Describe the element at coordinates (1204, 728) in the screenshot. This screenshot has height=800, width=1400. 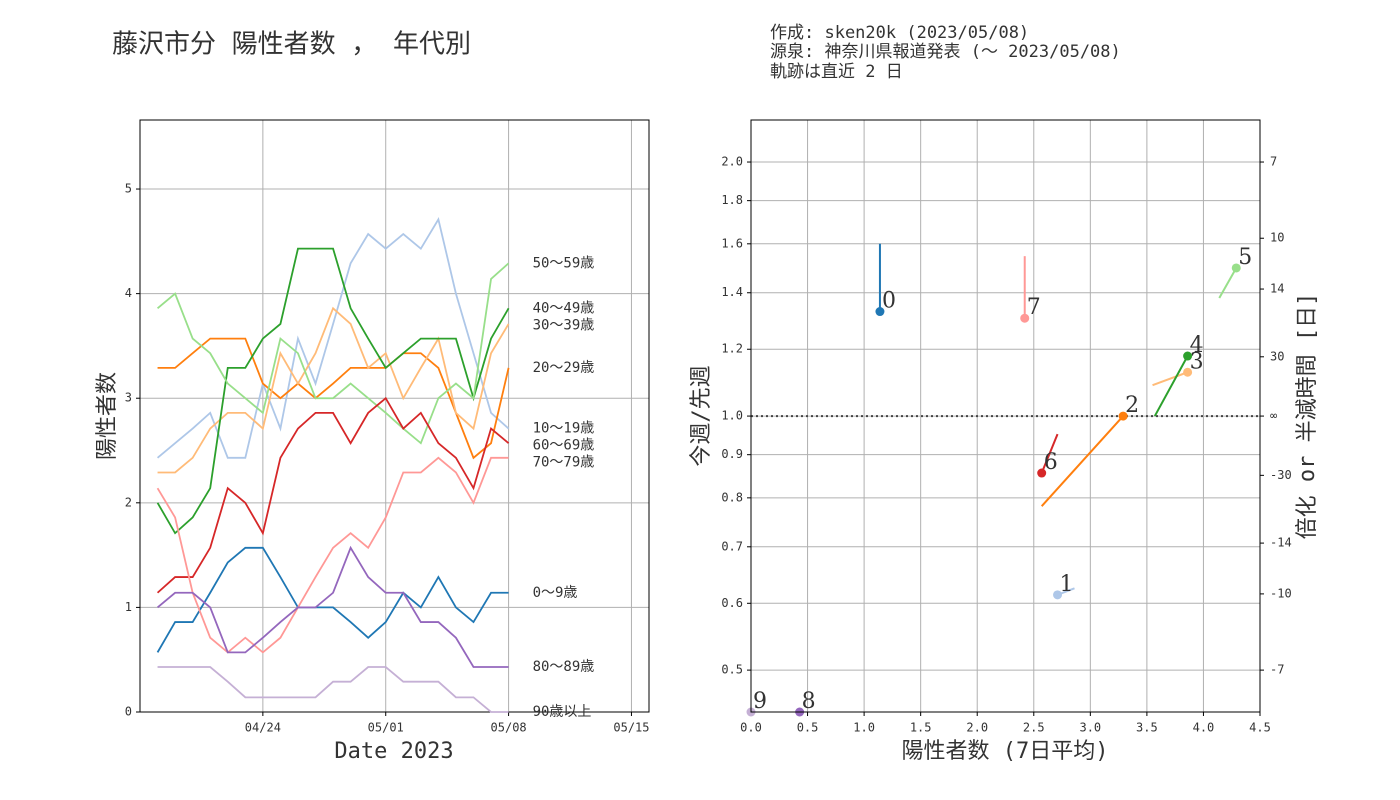
I see `x-tick-label: 4.0` at that location.